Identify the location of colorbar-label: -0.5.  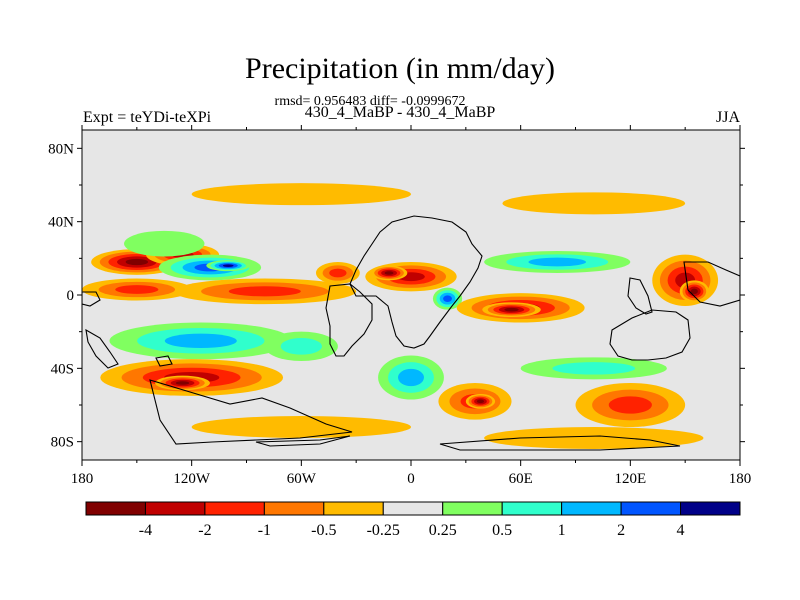
(323, 530).